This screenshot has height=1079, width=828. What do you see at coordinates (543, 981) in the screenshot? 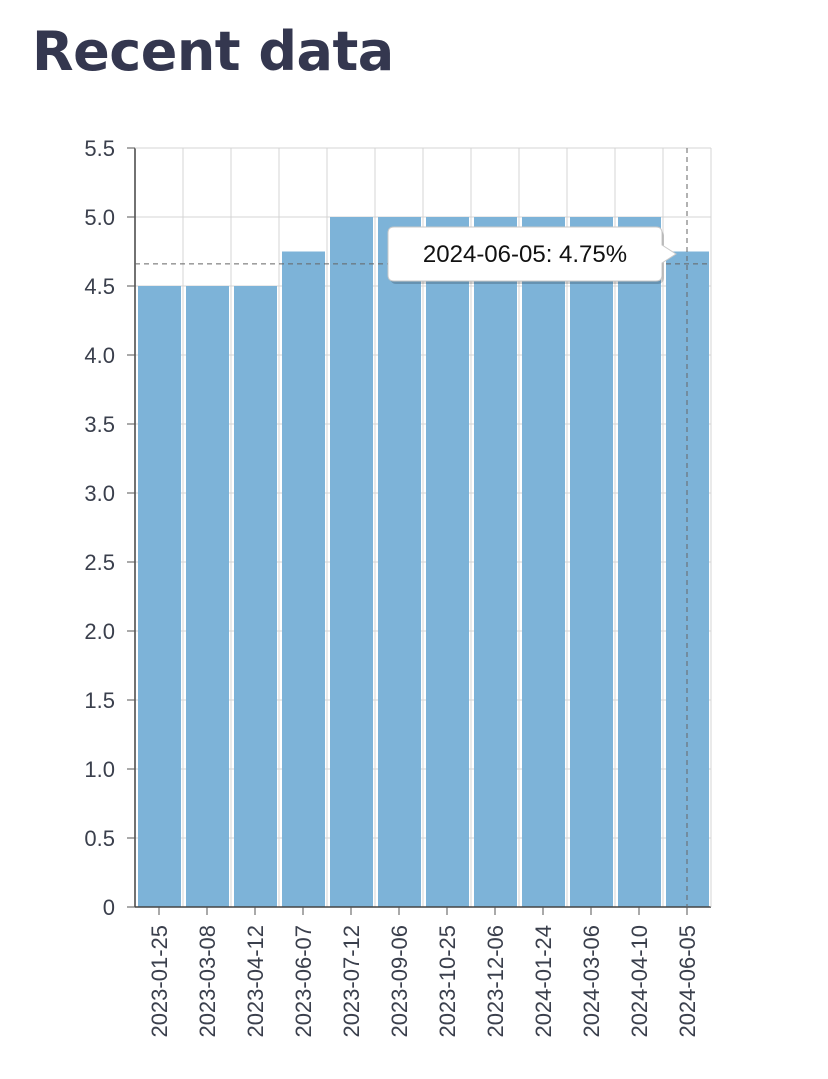
I see `x-tick-label: 2024-01-24` at bounding box center [543, 981].